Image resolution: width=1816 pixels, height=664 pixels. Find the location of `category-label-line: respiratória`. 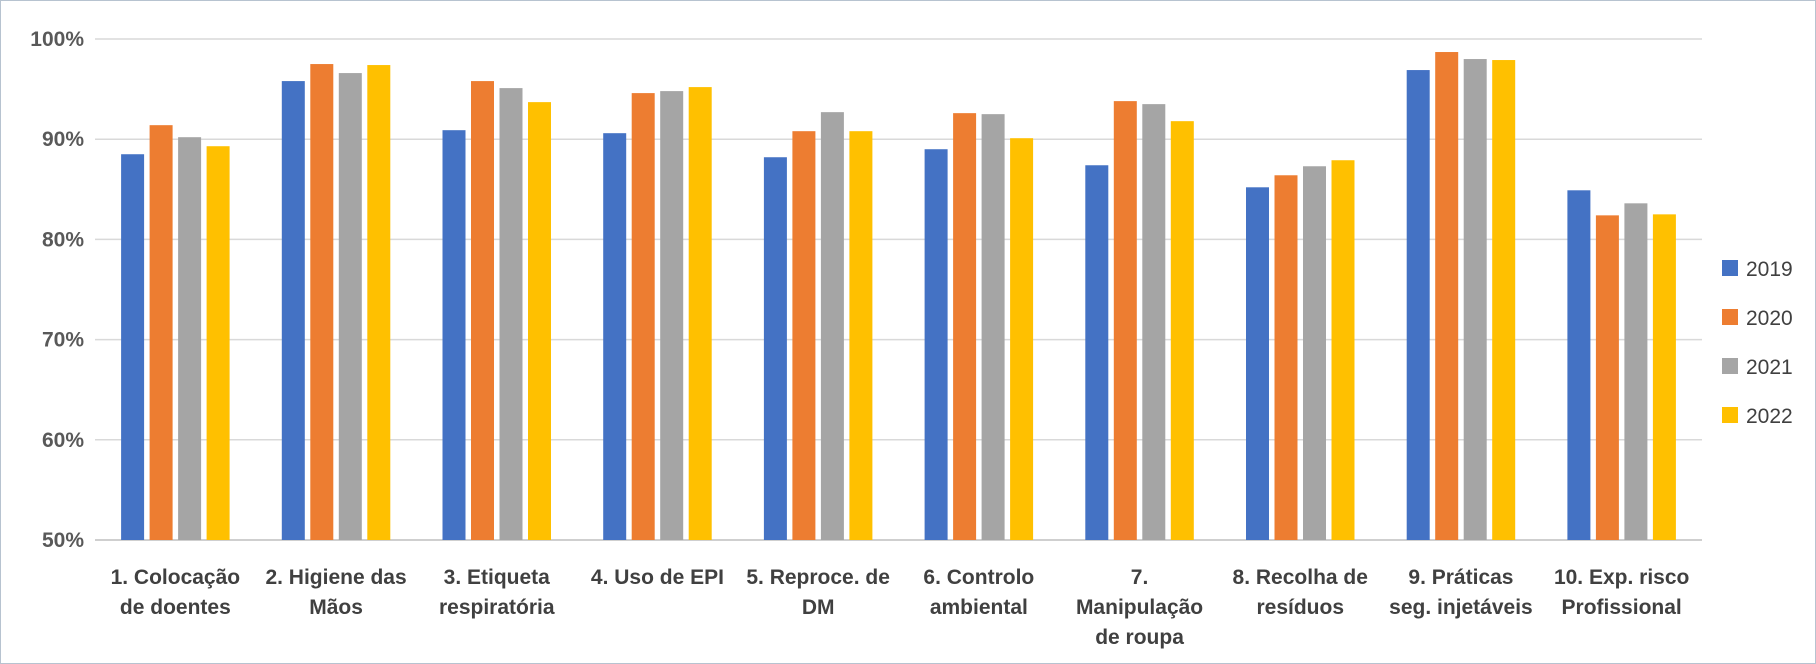

category-label-line: respiratória is located at coordinates (497, 607).